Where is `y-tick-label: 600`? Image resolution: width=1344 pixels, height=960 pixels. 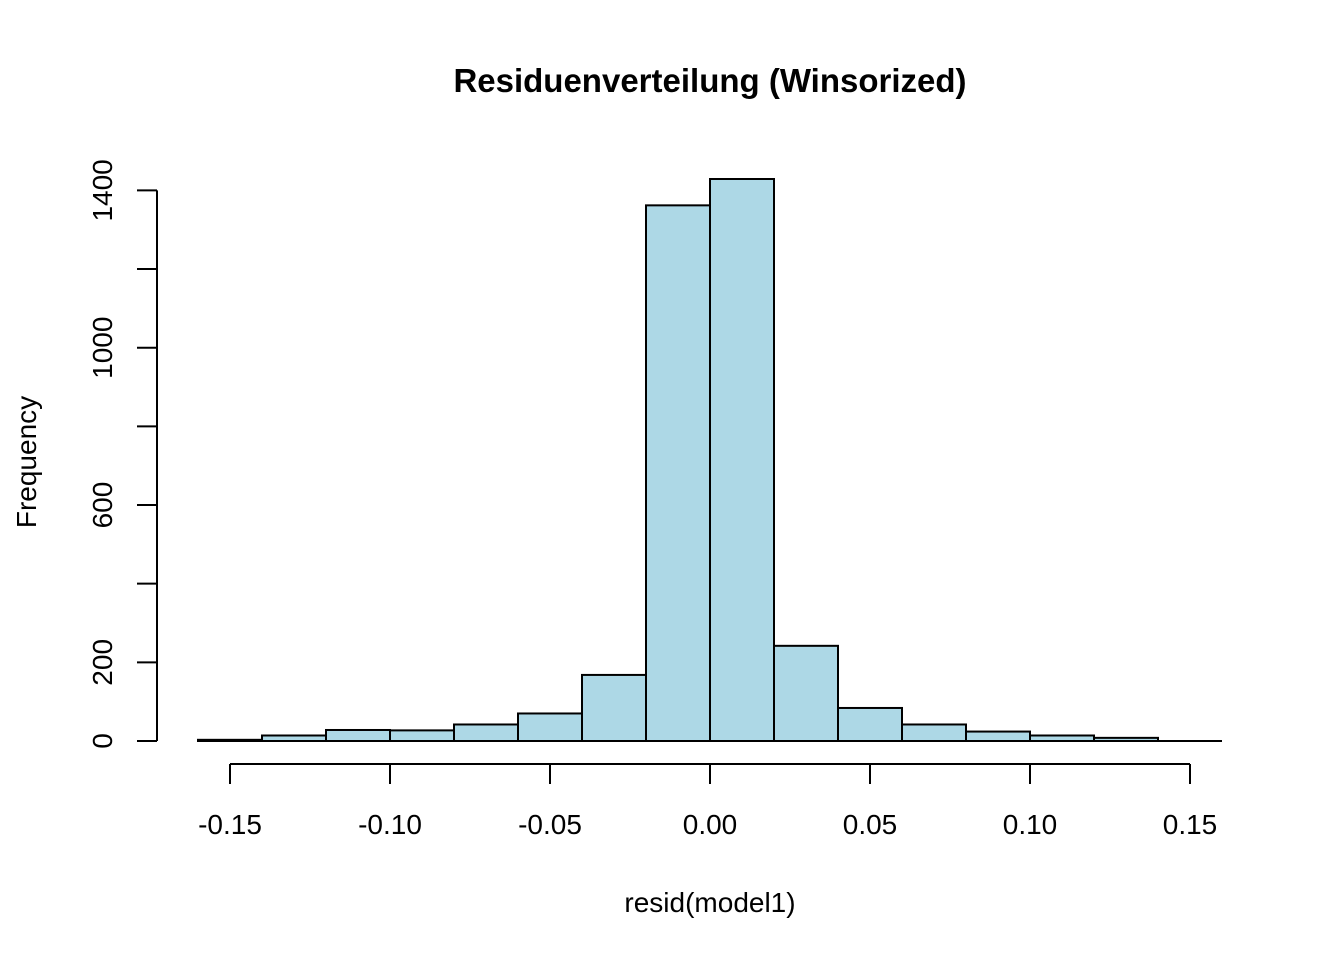 y-tick-label: 600 is located at coordinates (102, 505).